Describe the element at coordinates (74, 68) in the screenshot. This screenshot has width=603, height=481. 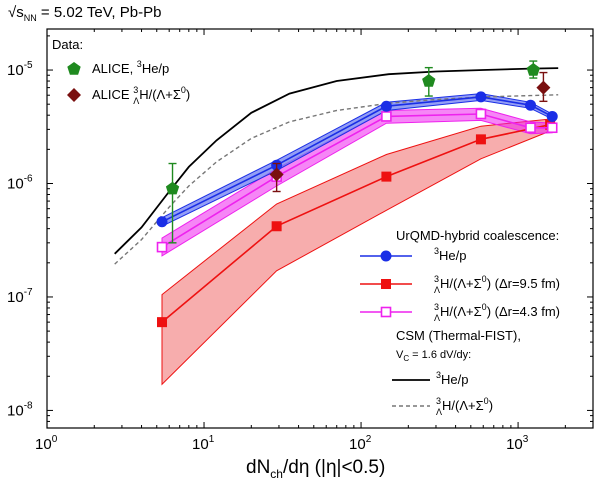
I see `legend-alice_he3p-marker` at that location.